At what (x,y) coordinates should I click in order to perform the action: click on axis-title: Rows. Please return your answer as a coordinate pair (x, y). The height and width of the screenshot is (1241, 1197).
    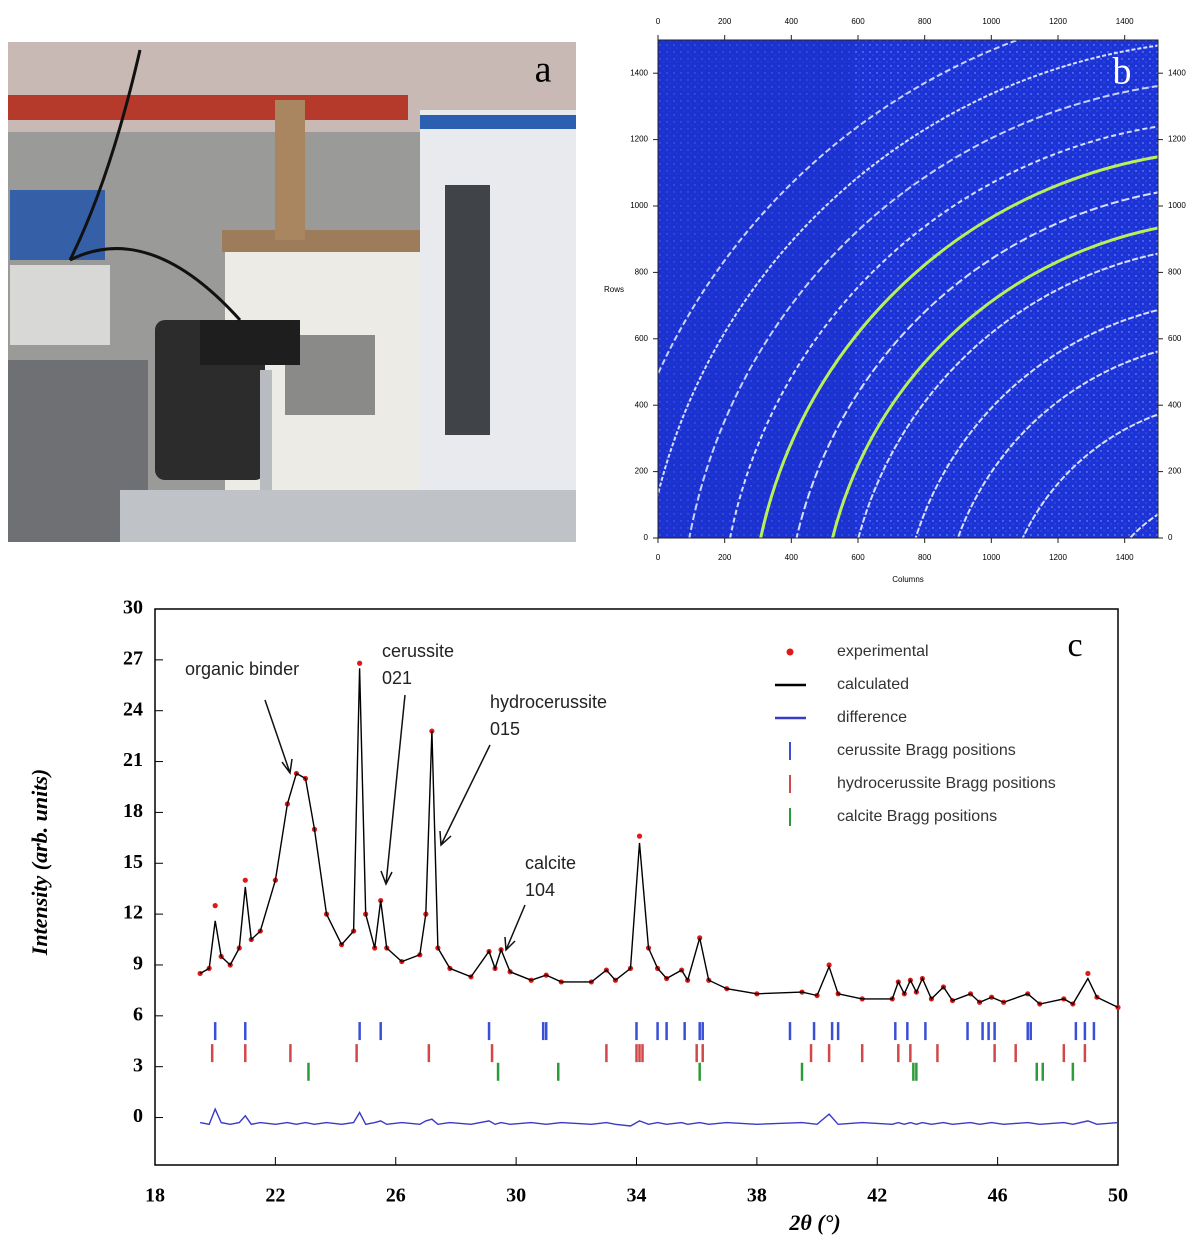
    Looking at the image, I should click on (614, 289).